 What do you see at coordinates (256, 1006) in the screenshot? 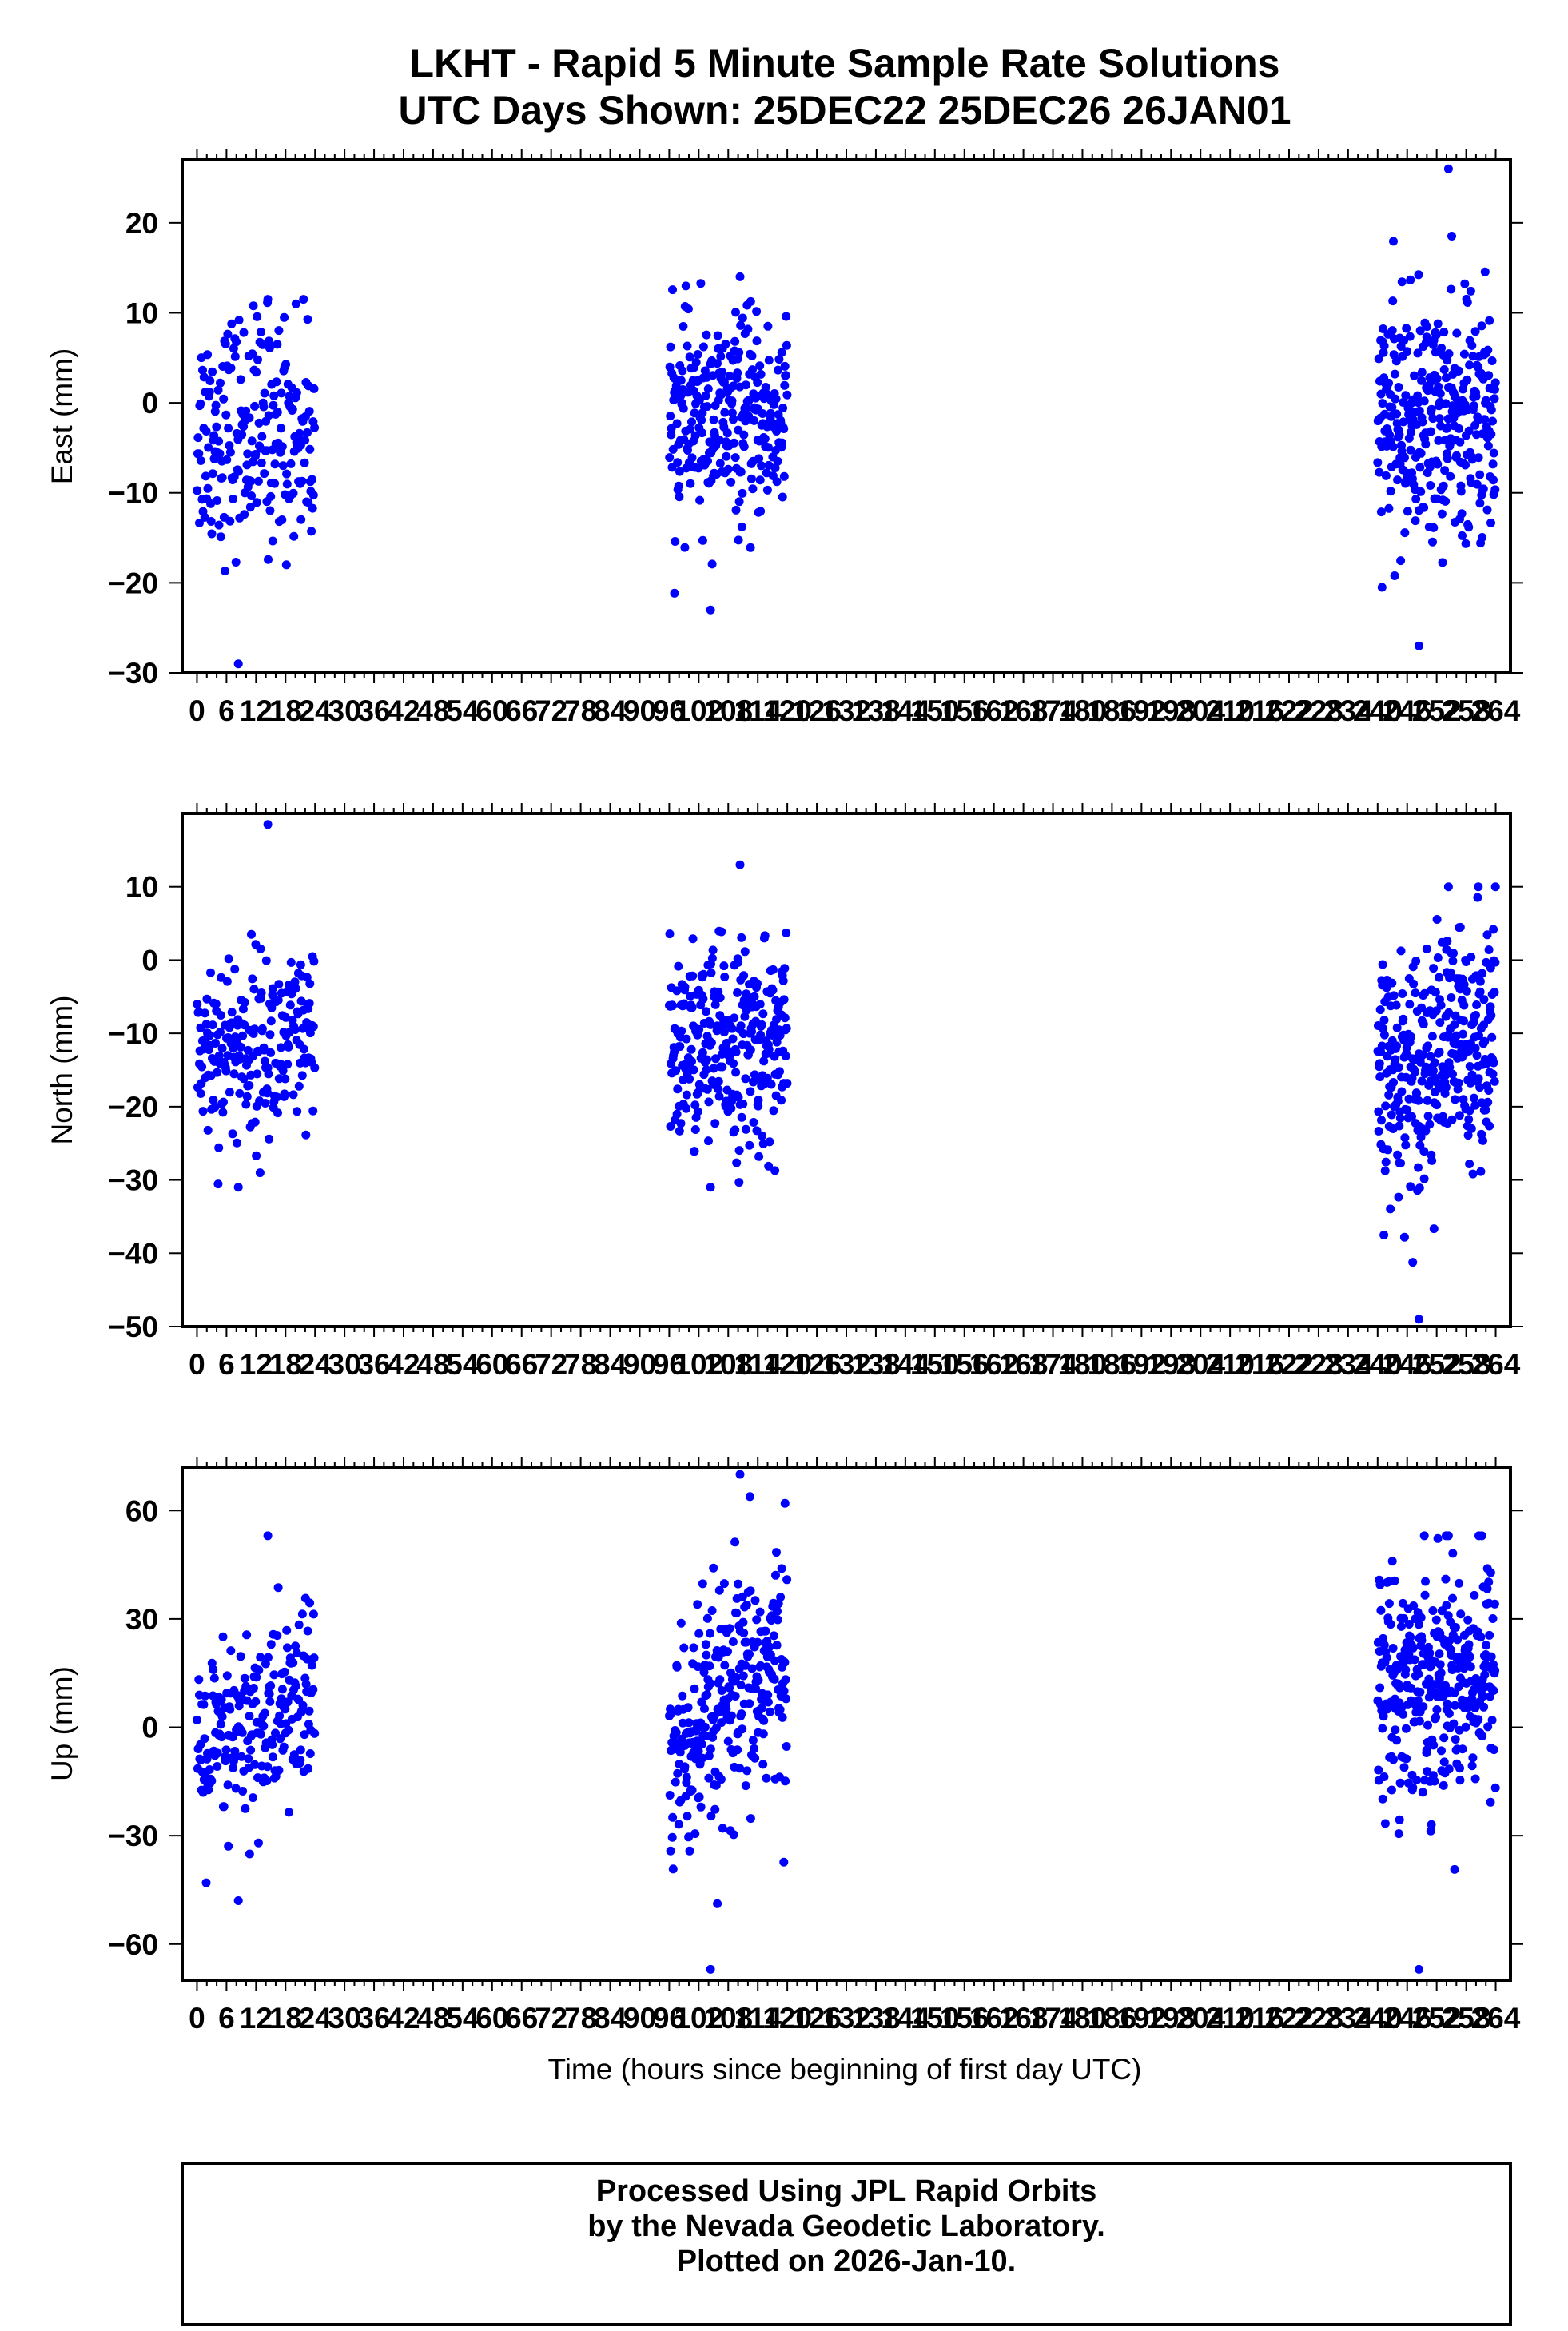
I see `series-25DEC22` at bounding box center [256, 1006].